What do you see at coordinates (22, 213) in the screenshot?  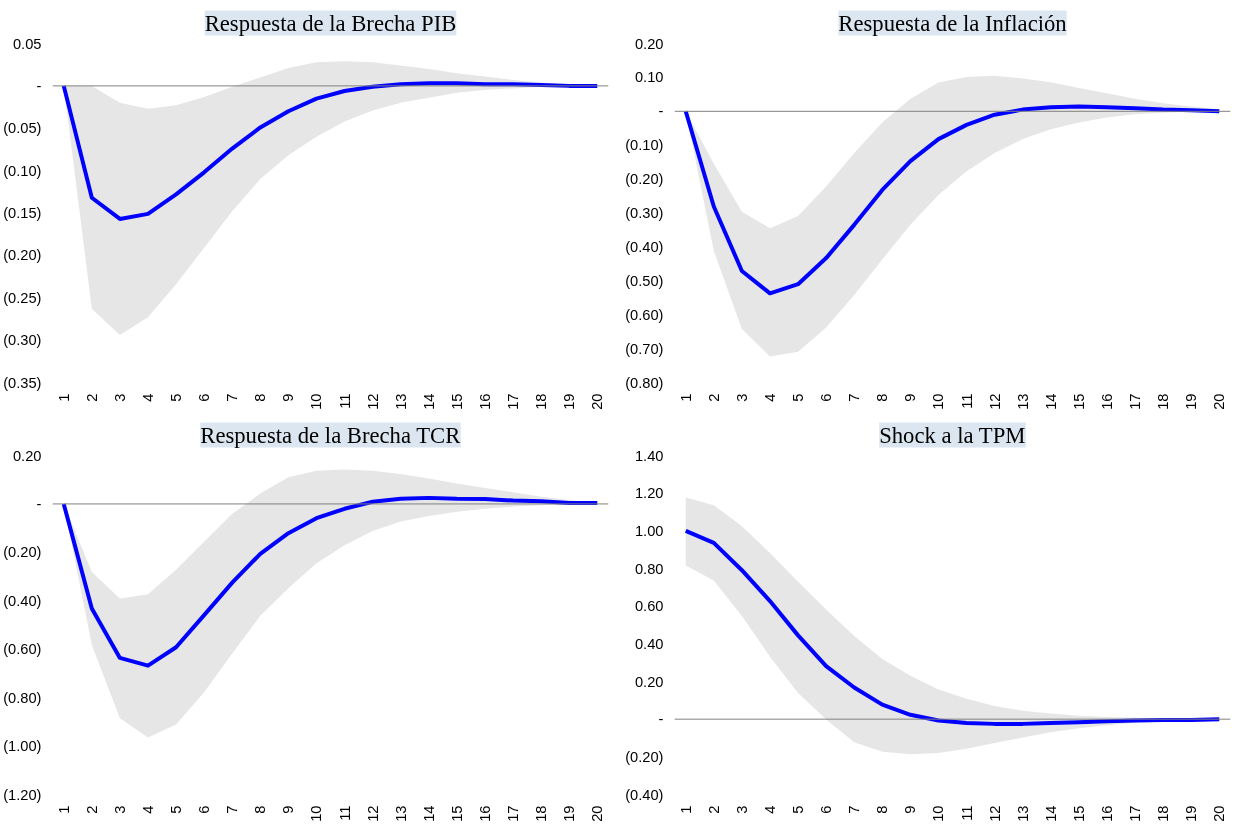 I see `y-tick-label: (0.15)` at bounding box center [22, 213].